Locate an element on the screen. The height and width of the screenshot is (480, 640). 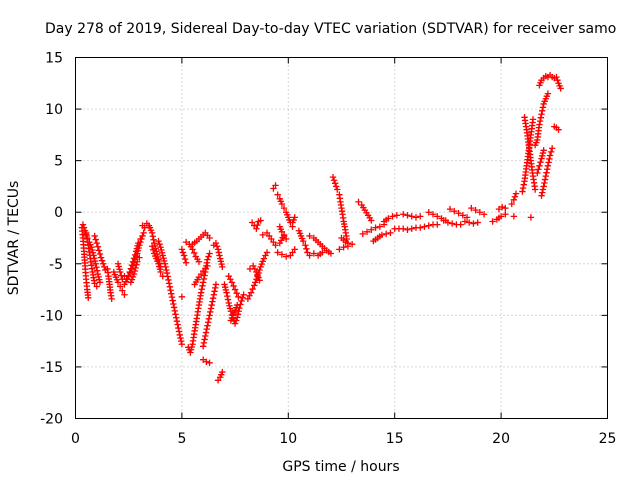
x-tick-label: 0 is located at coordinates (75, 439).